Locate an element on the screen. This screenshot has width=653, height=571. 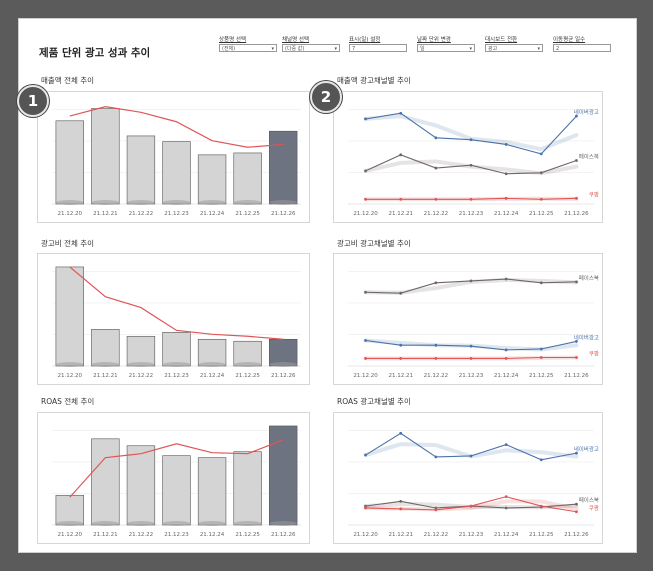
channel-filter-label: 채널명 선택 is located at coordinates (296, 40).